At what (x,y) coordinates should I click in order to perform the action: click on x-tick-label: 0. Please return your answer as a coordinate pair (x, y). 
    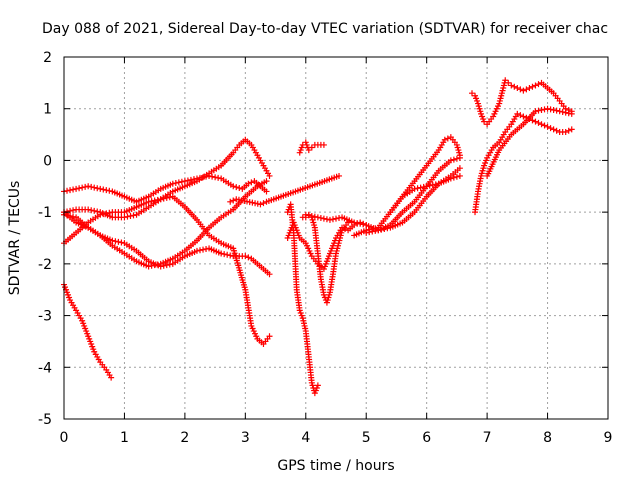
    Looking at the image, I should click on (64, 438).